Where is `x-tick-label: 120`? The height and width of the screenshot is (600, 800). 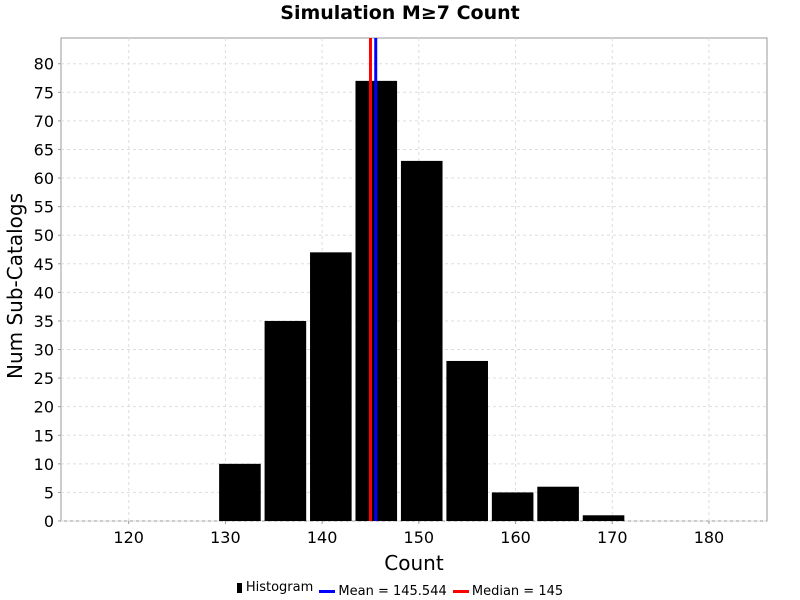 x-tick-label: 120 is located at coordinates (128, 537).